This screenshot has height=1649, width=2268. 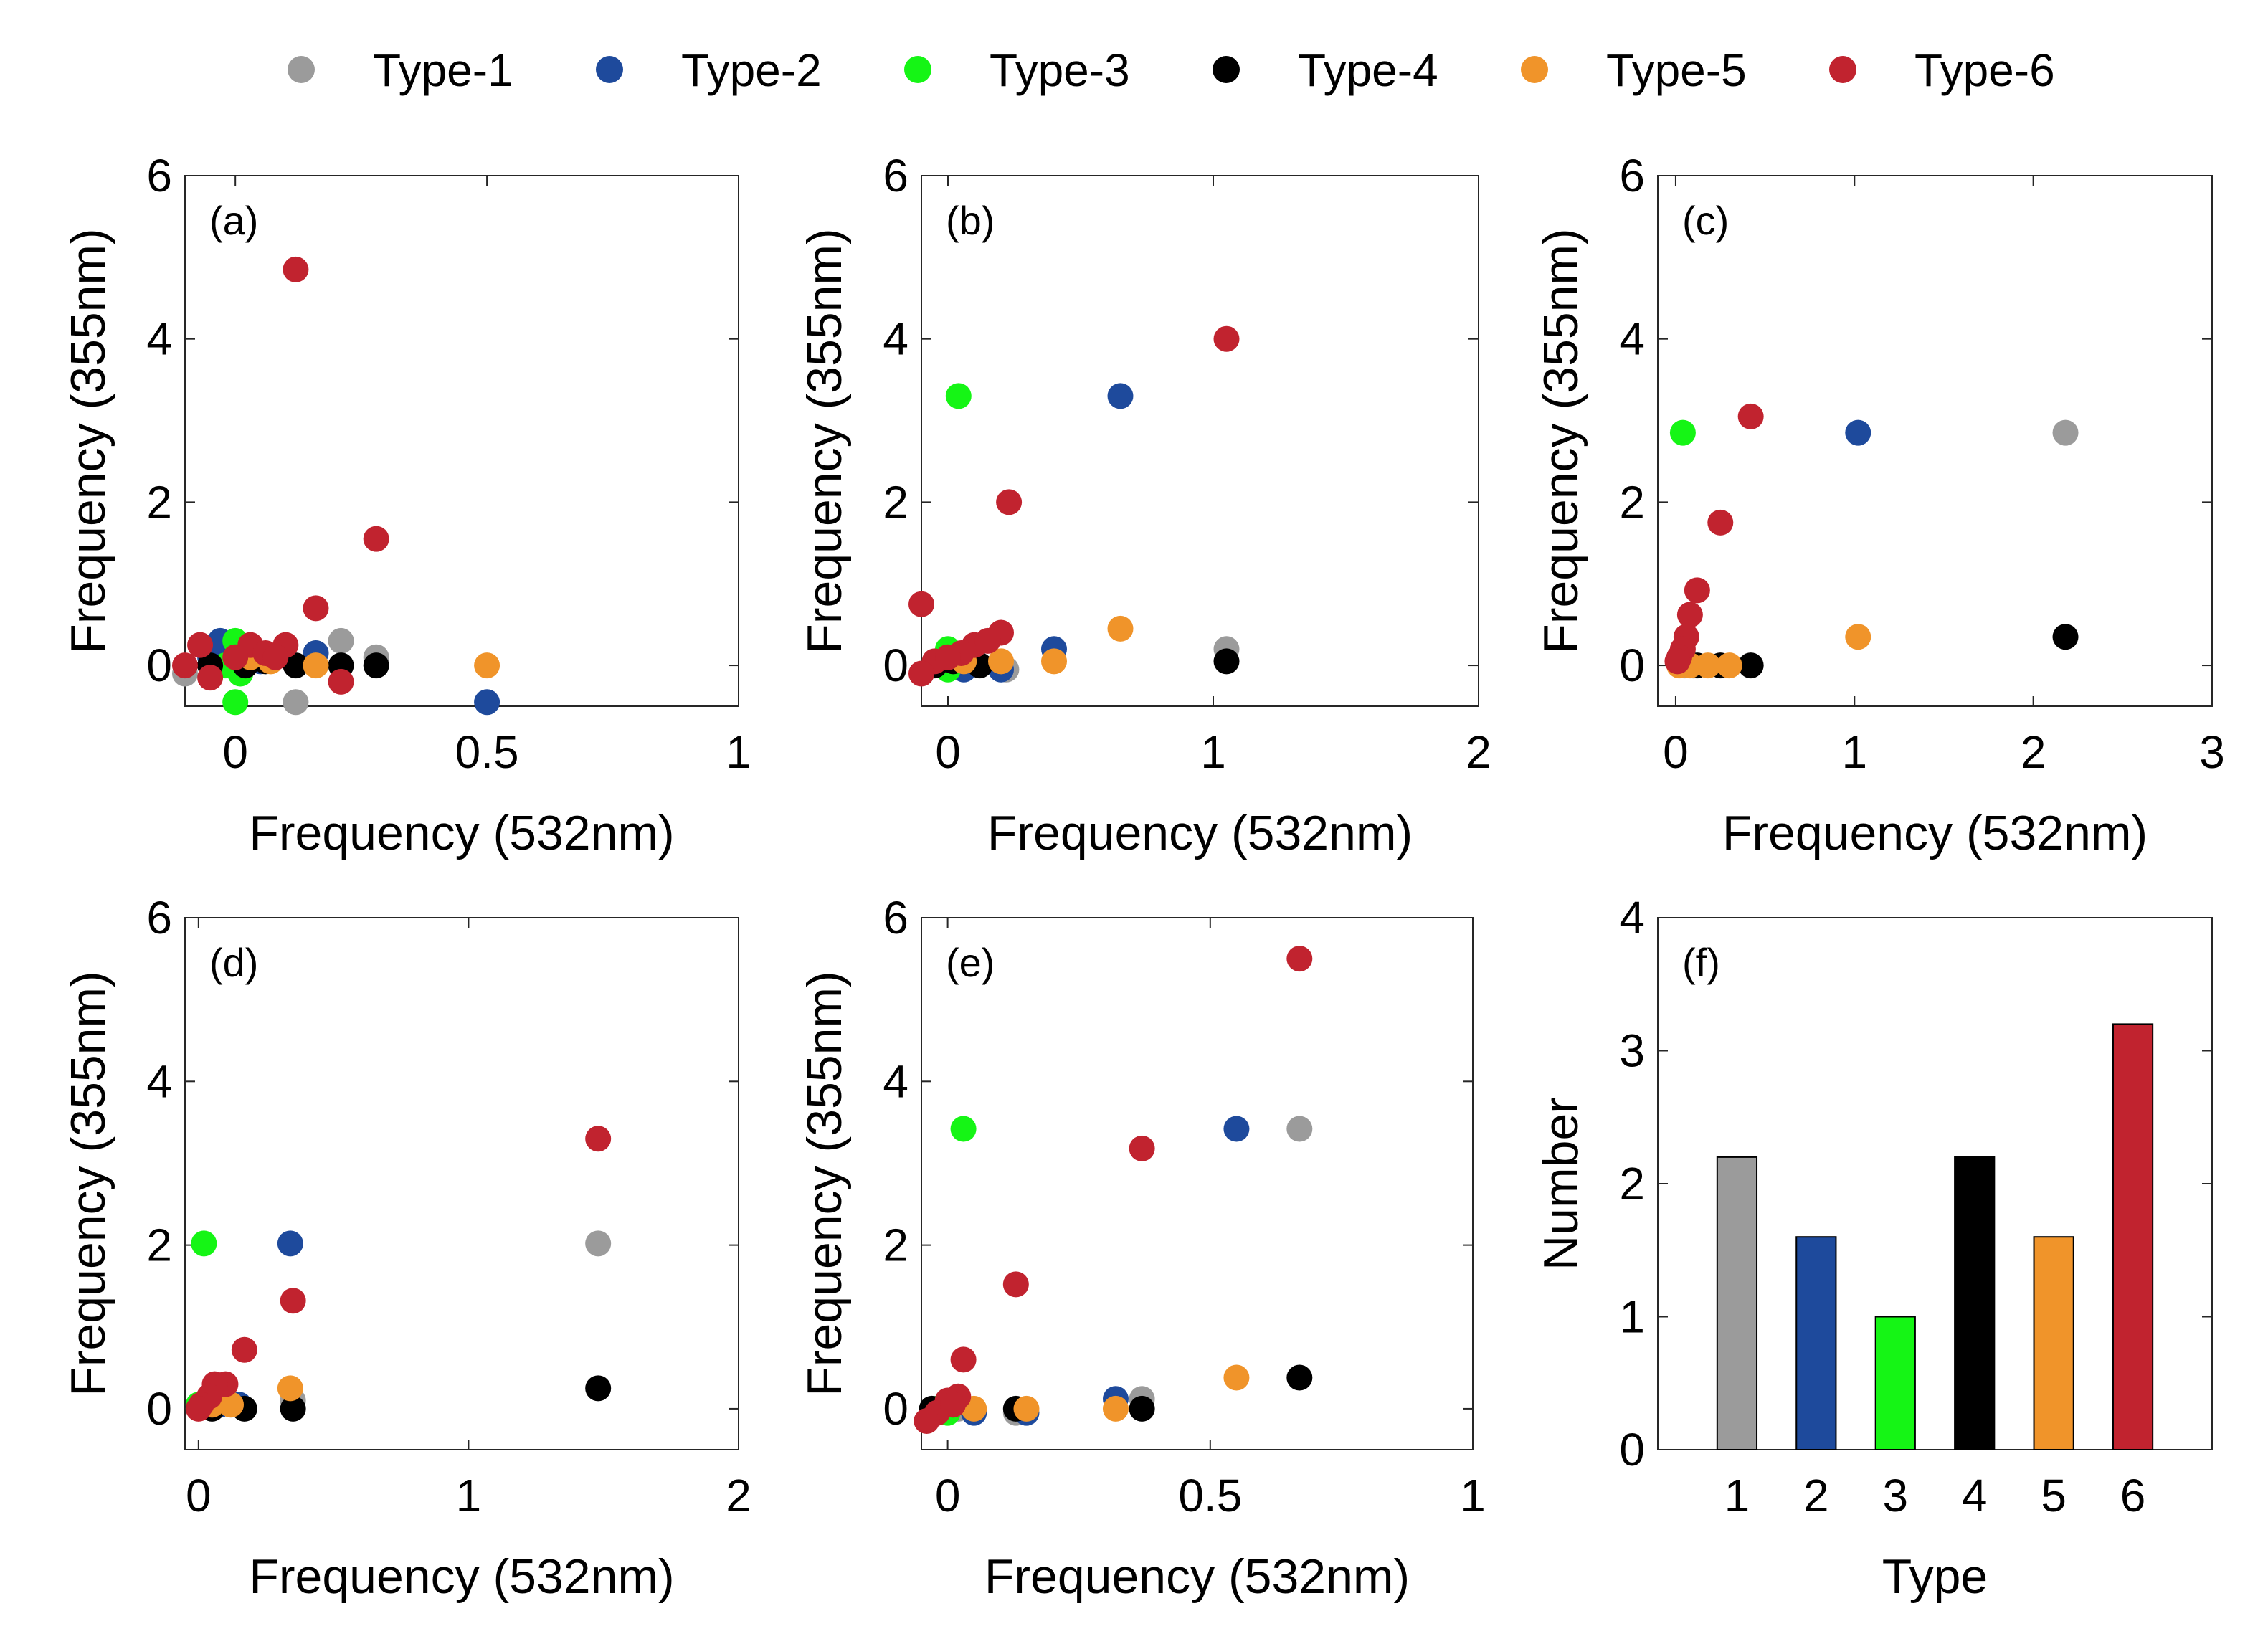 What do you see at coordinates (1935, 1576) in the screenshot?
I see `x-axis-label: Type` at bounding box center [1935, 1576].